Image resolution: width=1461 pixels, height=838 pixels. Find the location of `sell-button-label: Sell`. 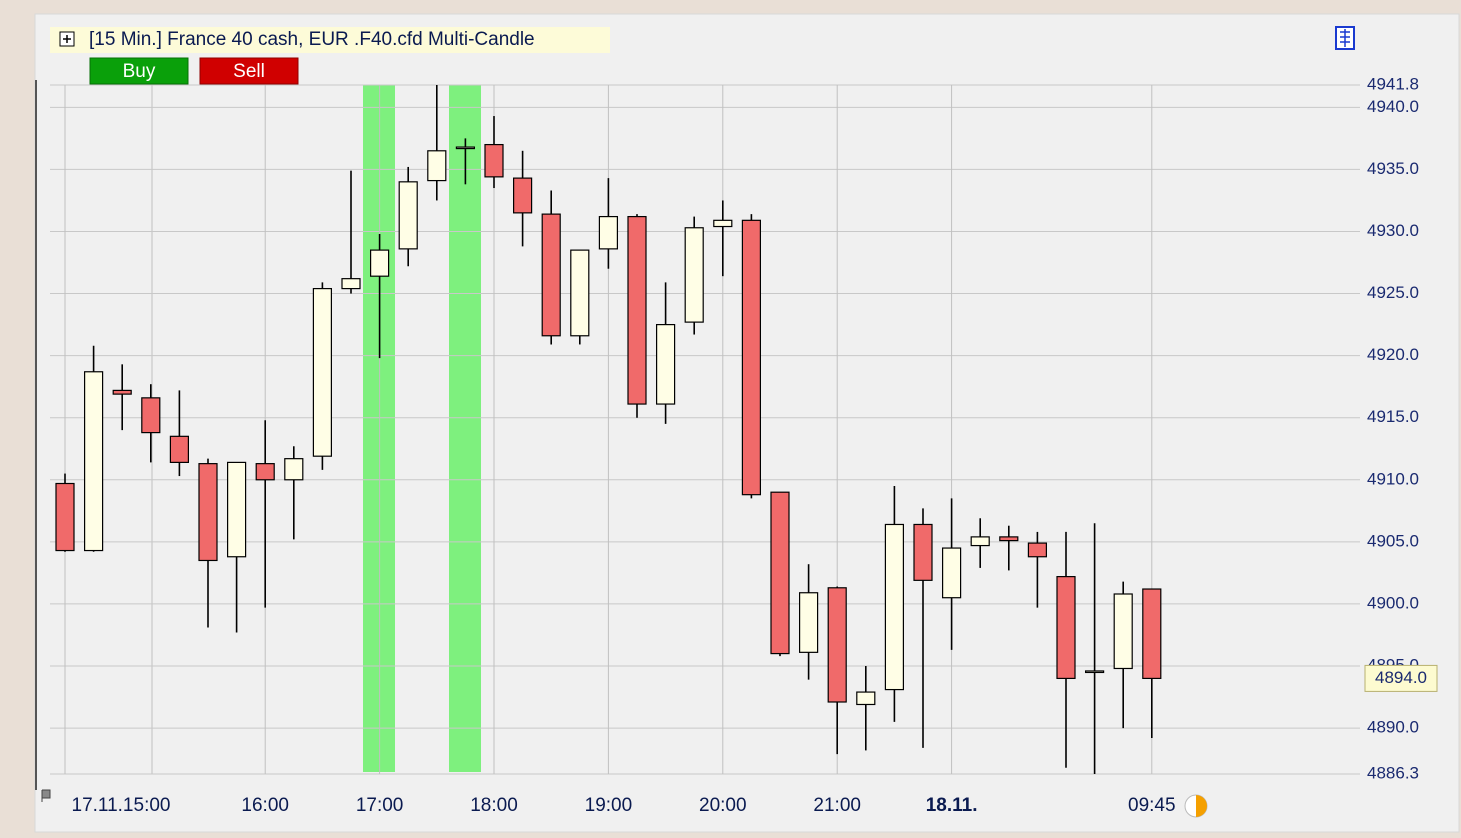

sell-button-label: Sell is located at coordinates (249, 71).